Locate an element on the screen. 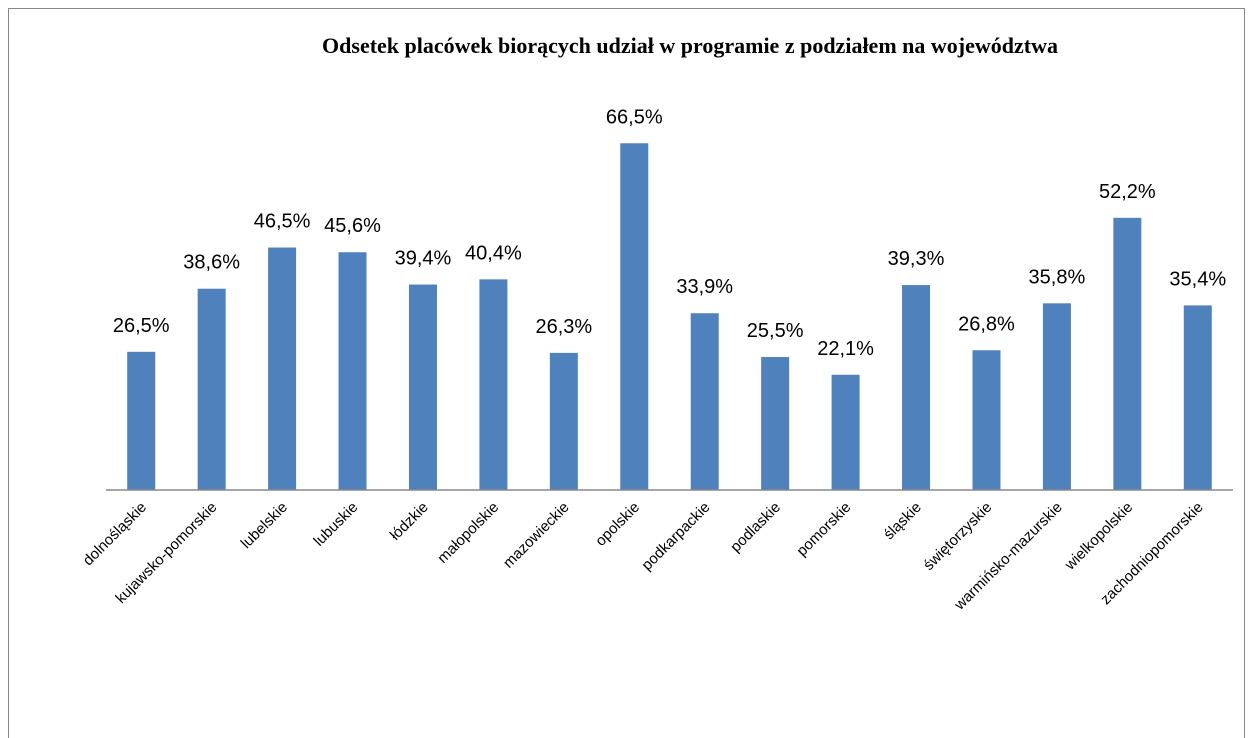  data-label: 22,1% is located at coordinates (845, 349).